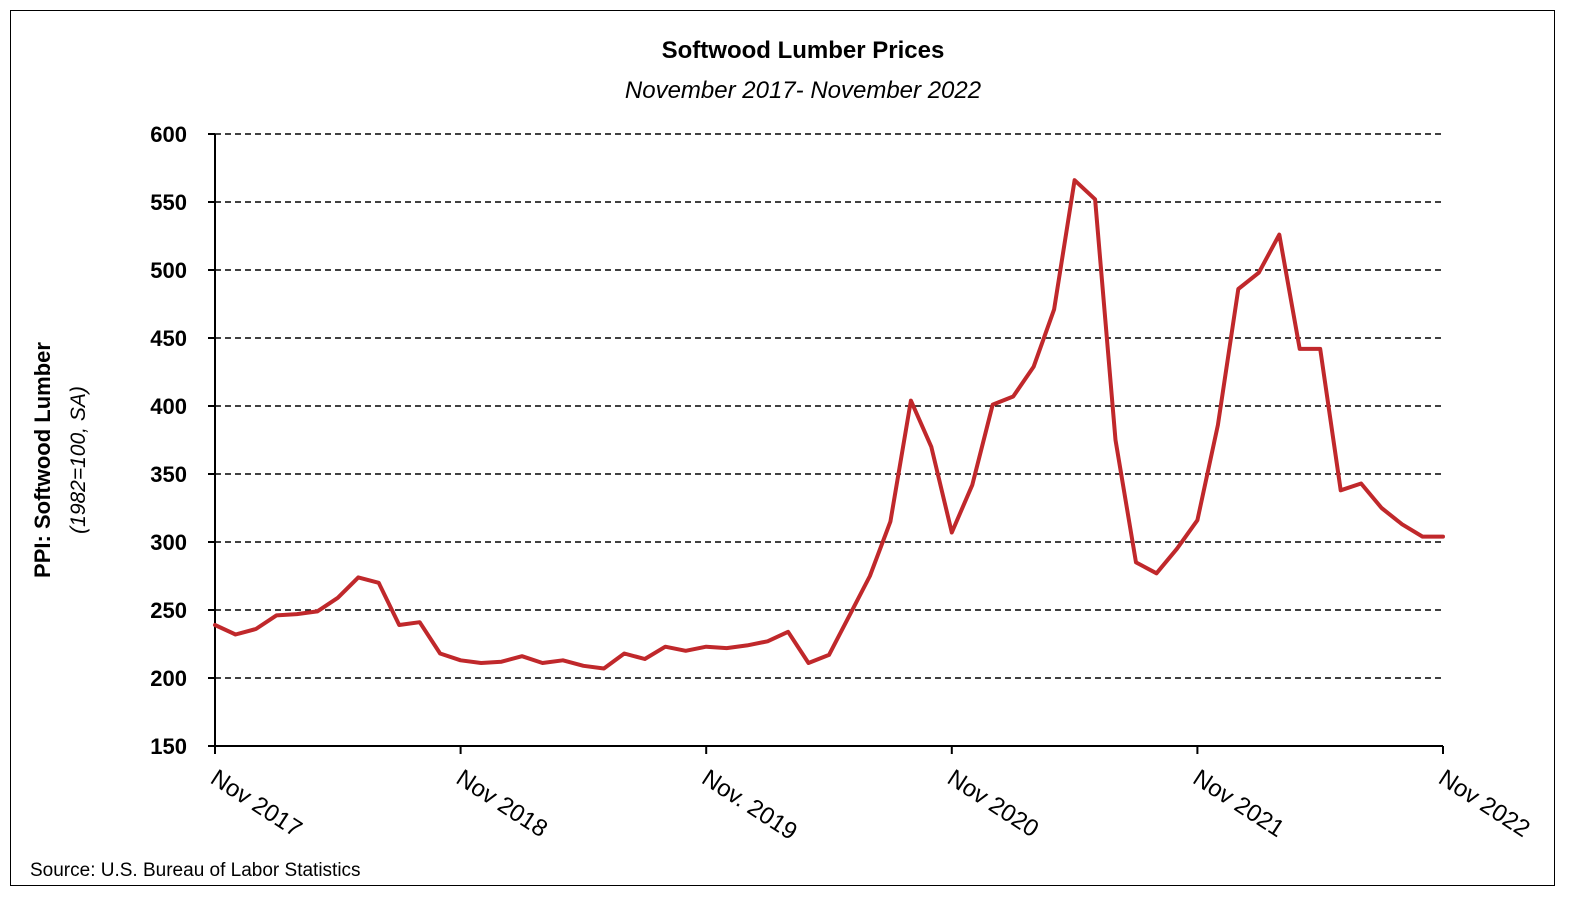  Describe the element at coordinates (168, 406) in the screenshot. I see `y-tick-label: 400` at that location.